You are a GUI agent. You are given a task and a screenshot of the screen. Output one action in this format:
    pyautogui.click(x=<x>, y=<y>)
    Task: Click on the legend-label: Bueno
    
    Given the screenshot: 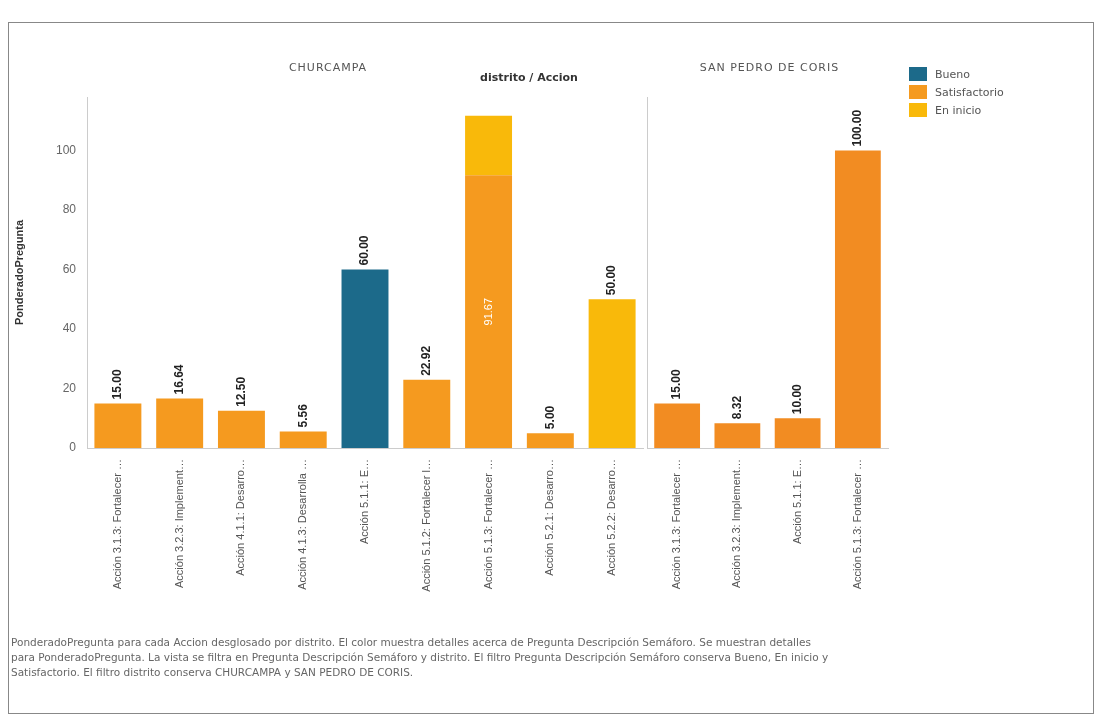 What is the action you would take?
    pyautogui.click(x=952, y=74)
    